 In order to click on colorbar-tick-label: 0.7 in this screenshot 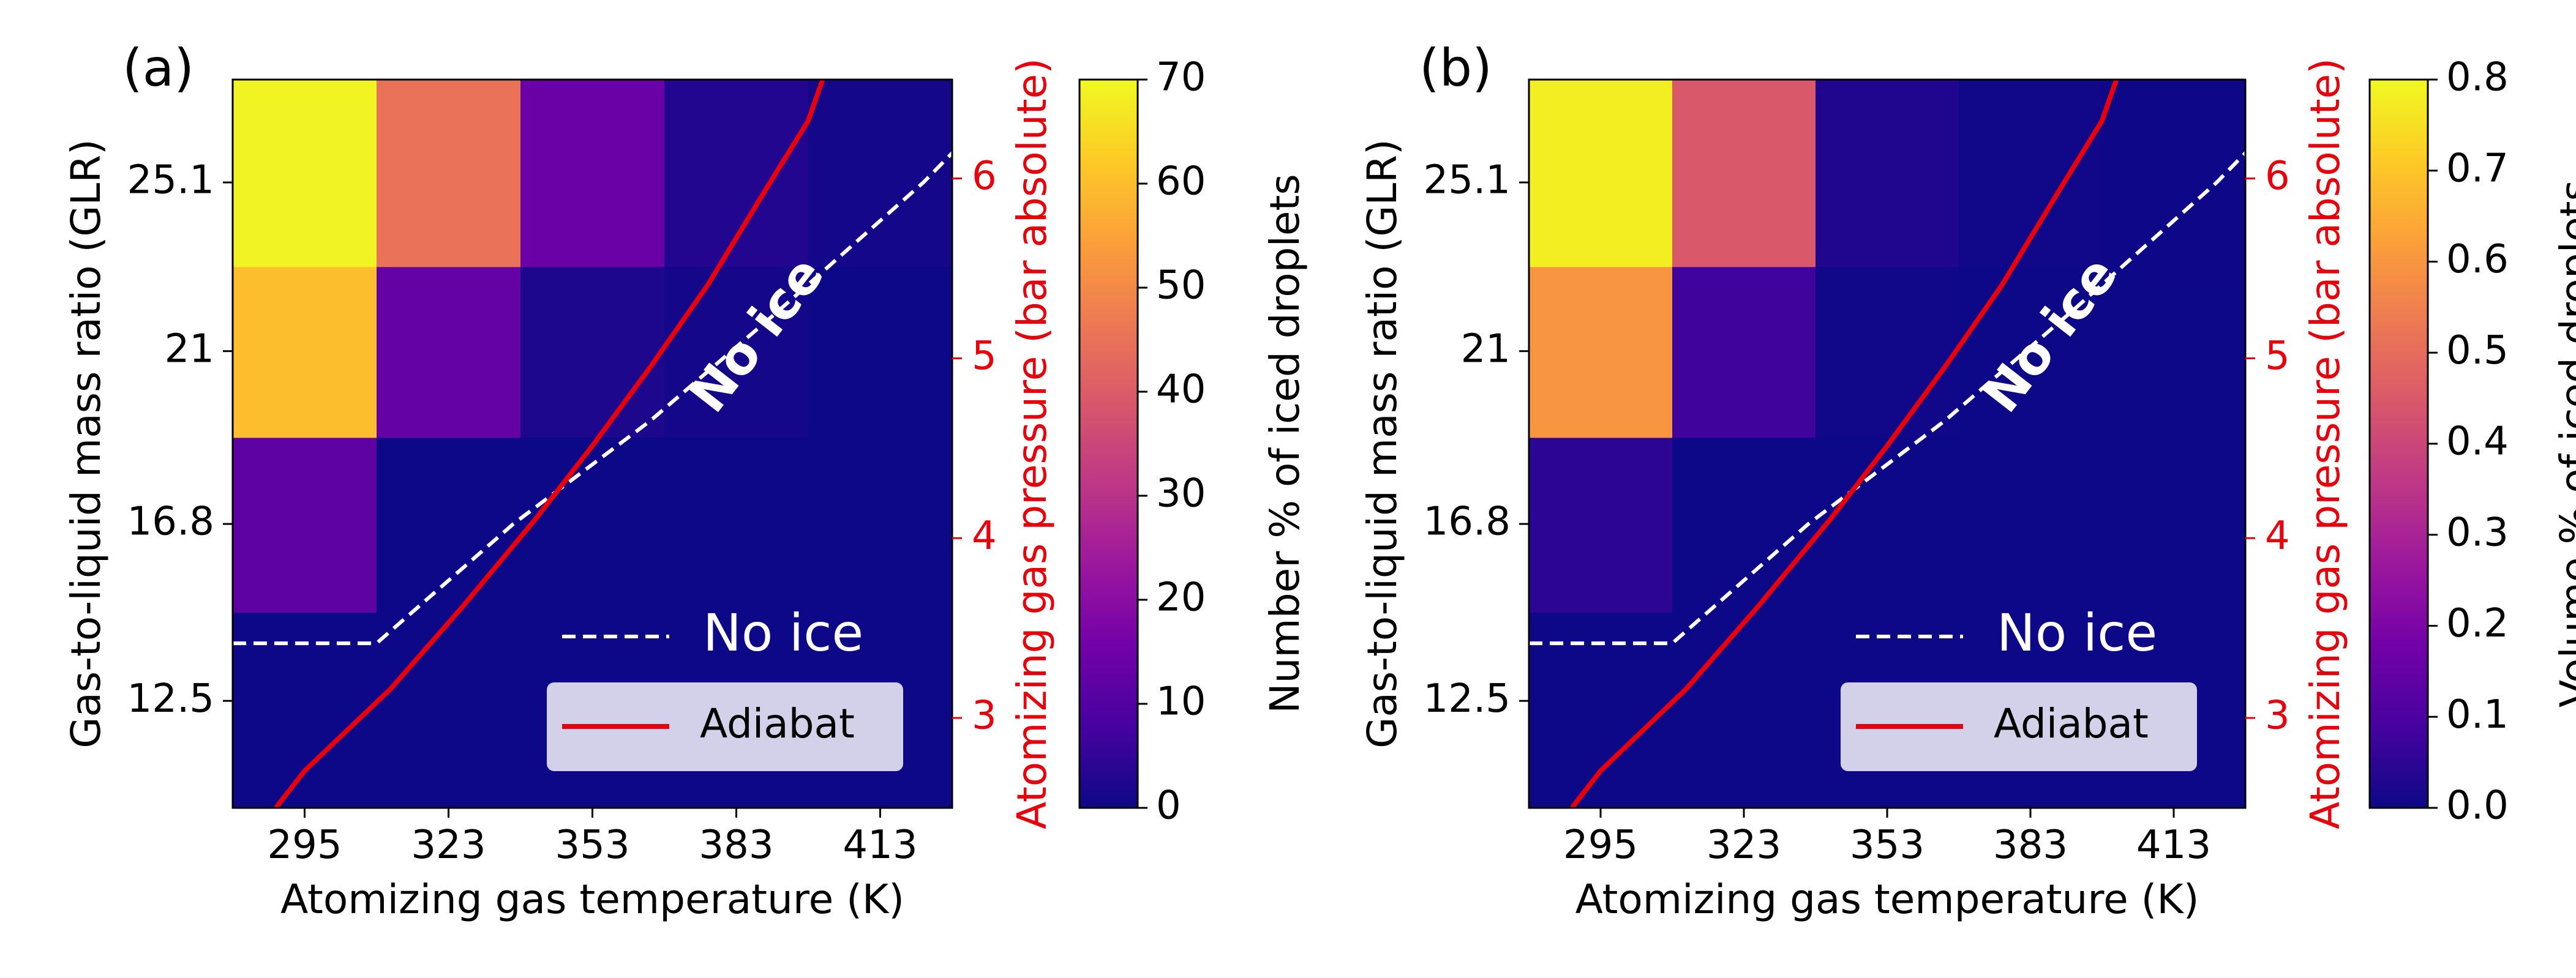, I will do `click(2477, 169)`.